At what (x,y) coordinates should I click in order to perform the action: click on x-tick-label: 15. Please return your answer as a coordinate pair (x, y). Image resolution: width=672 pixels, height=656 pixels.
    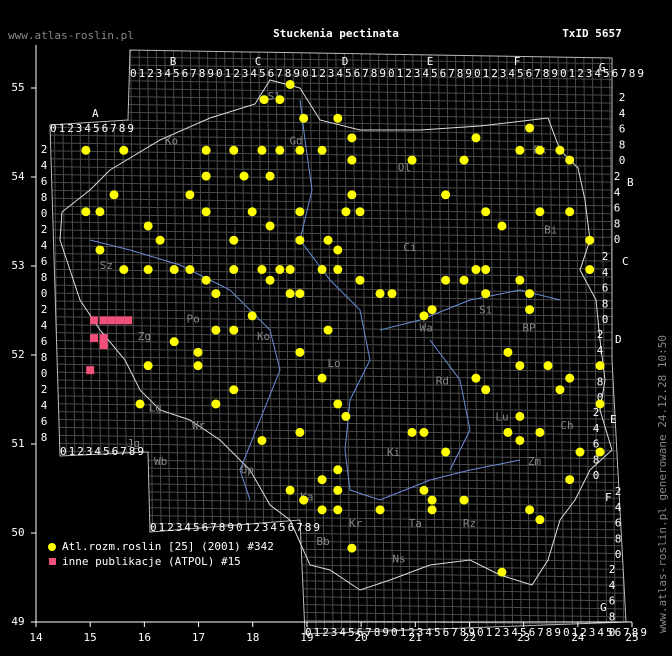
    Looking at the image, I should click on (90, 637).